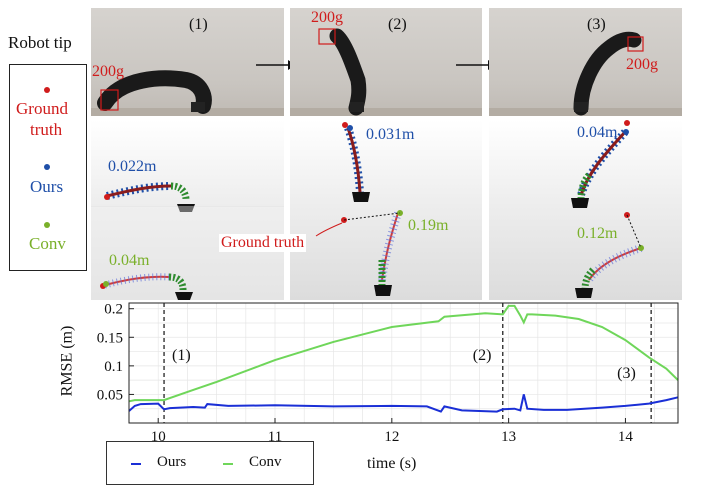 The image size is (707, 485). I want to click on ours-legend-label: Ours, so click(172, 462).